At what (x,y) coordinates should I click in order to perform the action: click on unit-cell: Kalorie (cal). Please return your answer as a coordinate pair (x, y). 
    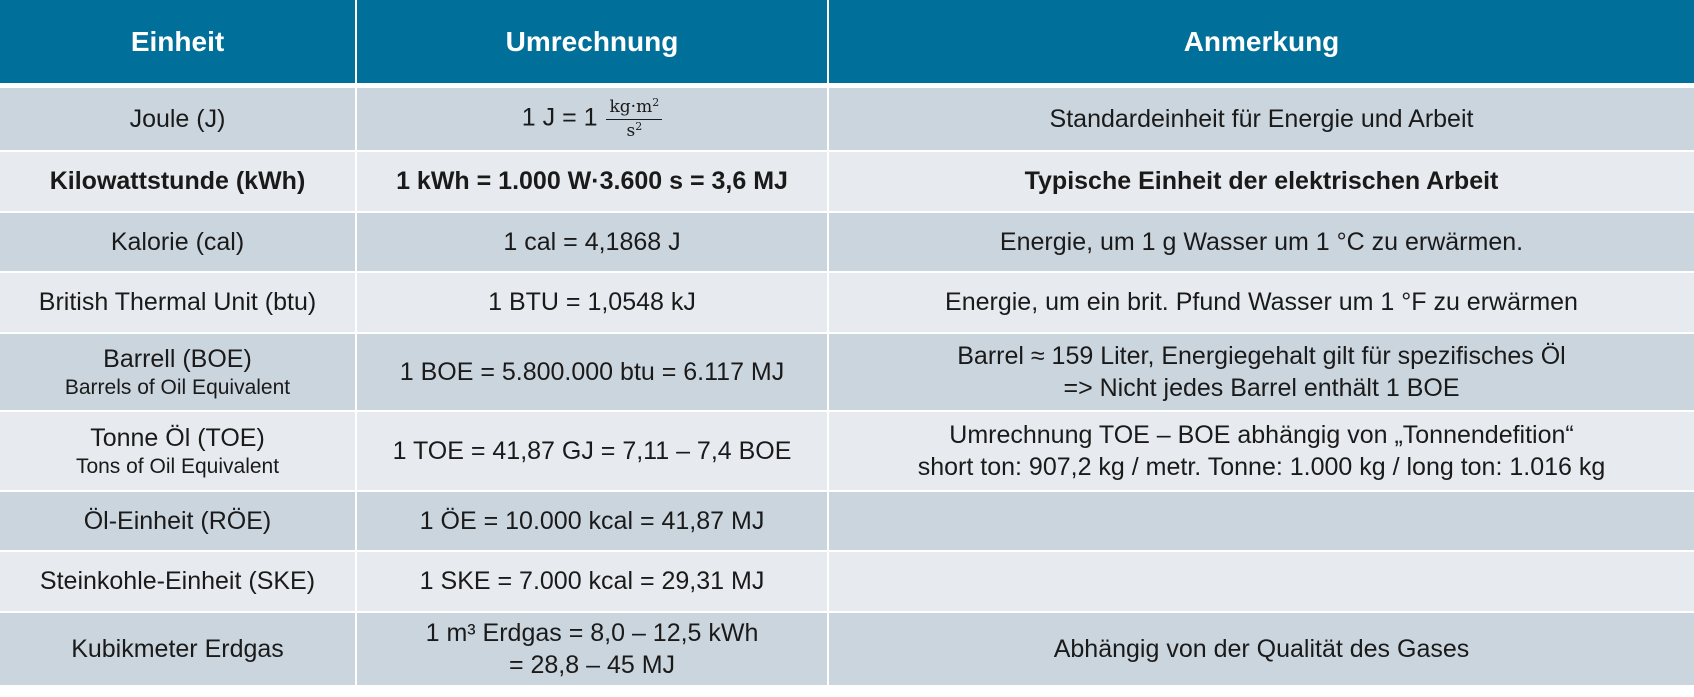
    Looking at the image, I should click on (178, 243).